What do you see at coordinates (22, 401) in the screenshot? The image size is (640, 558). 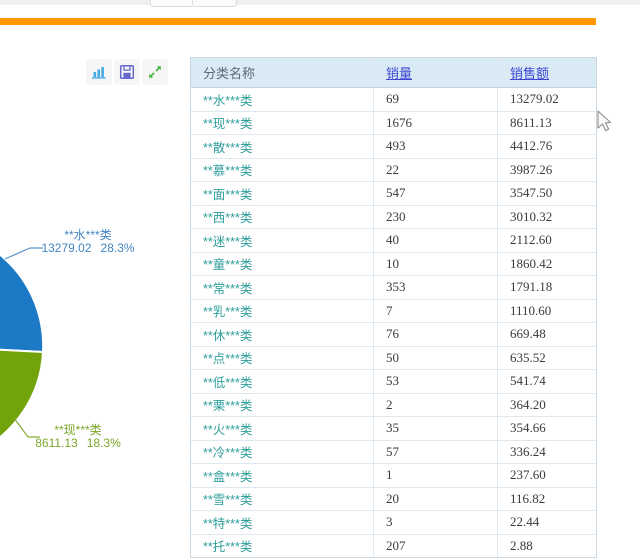 I see `pie-slice-xian` at bounding box center [22, 401].